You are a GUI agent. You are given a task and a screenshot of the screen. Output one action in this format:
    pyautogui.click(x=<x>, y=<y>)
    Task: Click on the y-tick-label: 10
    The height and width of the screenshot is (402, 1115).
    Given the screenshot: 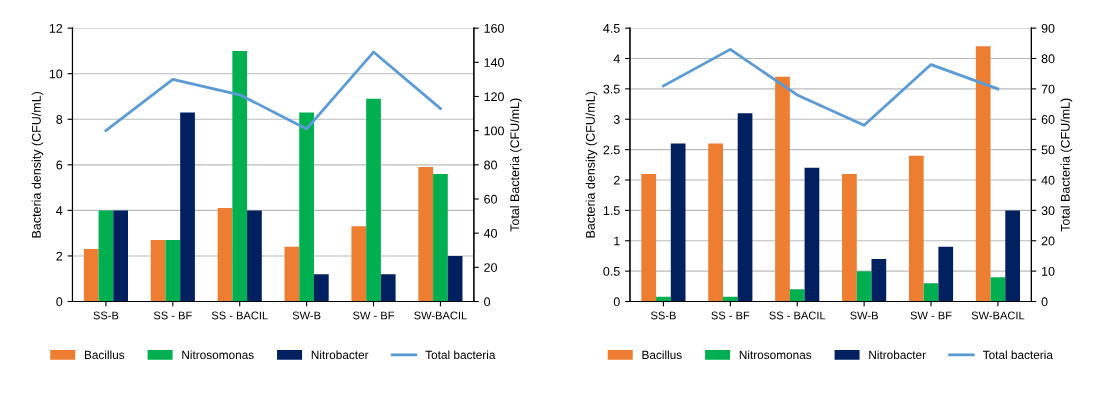 What is the action you would take?
    pyautogui.click(x=56, y=74)
    